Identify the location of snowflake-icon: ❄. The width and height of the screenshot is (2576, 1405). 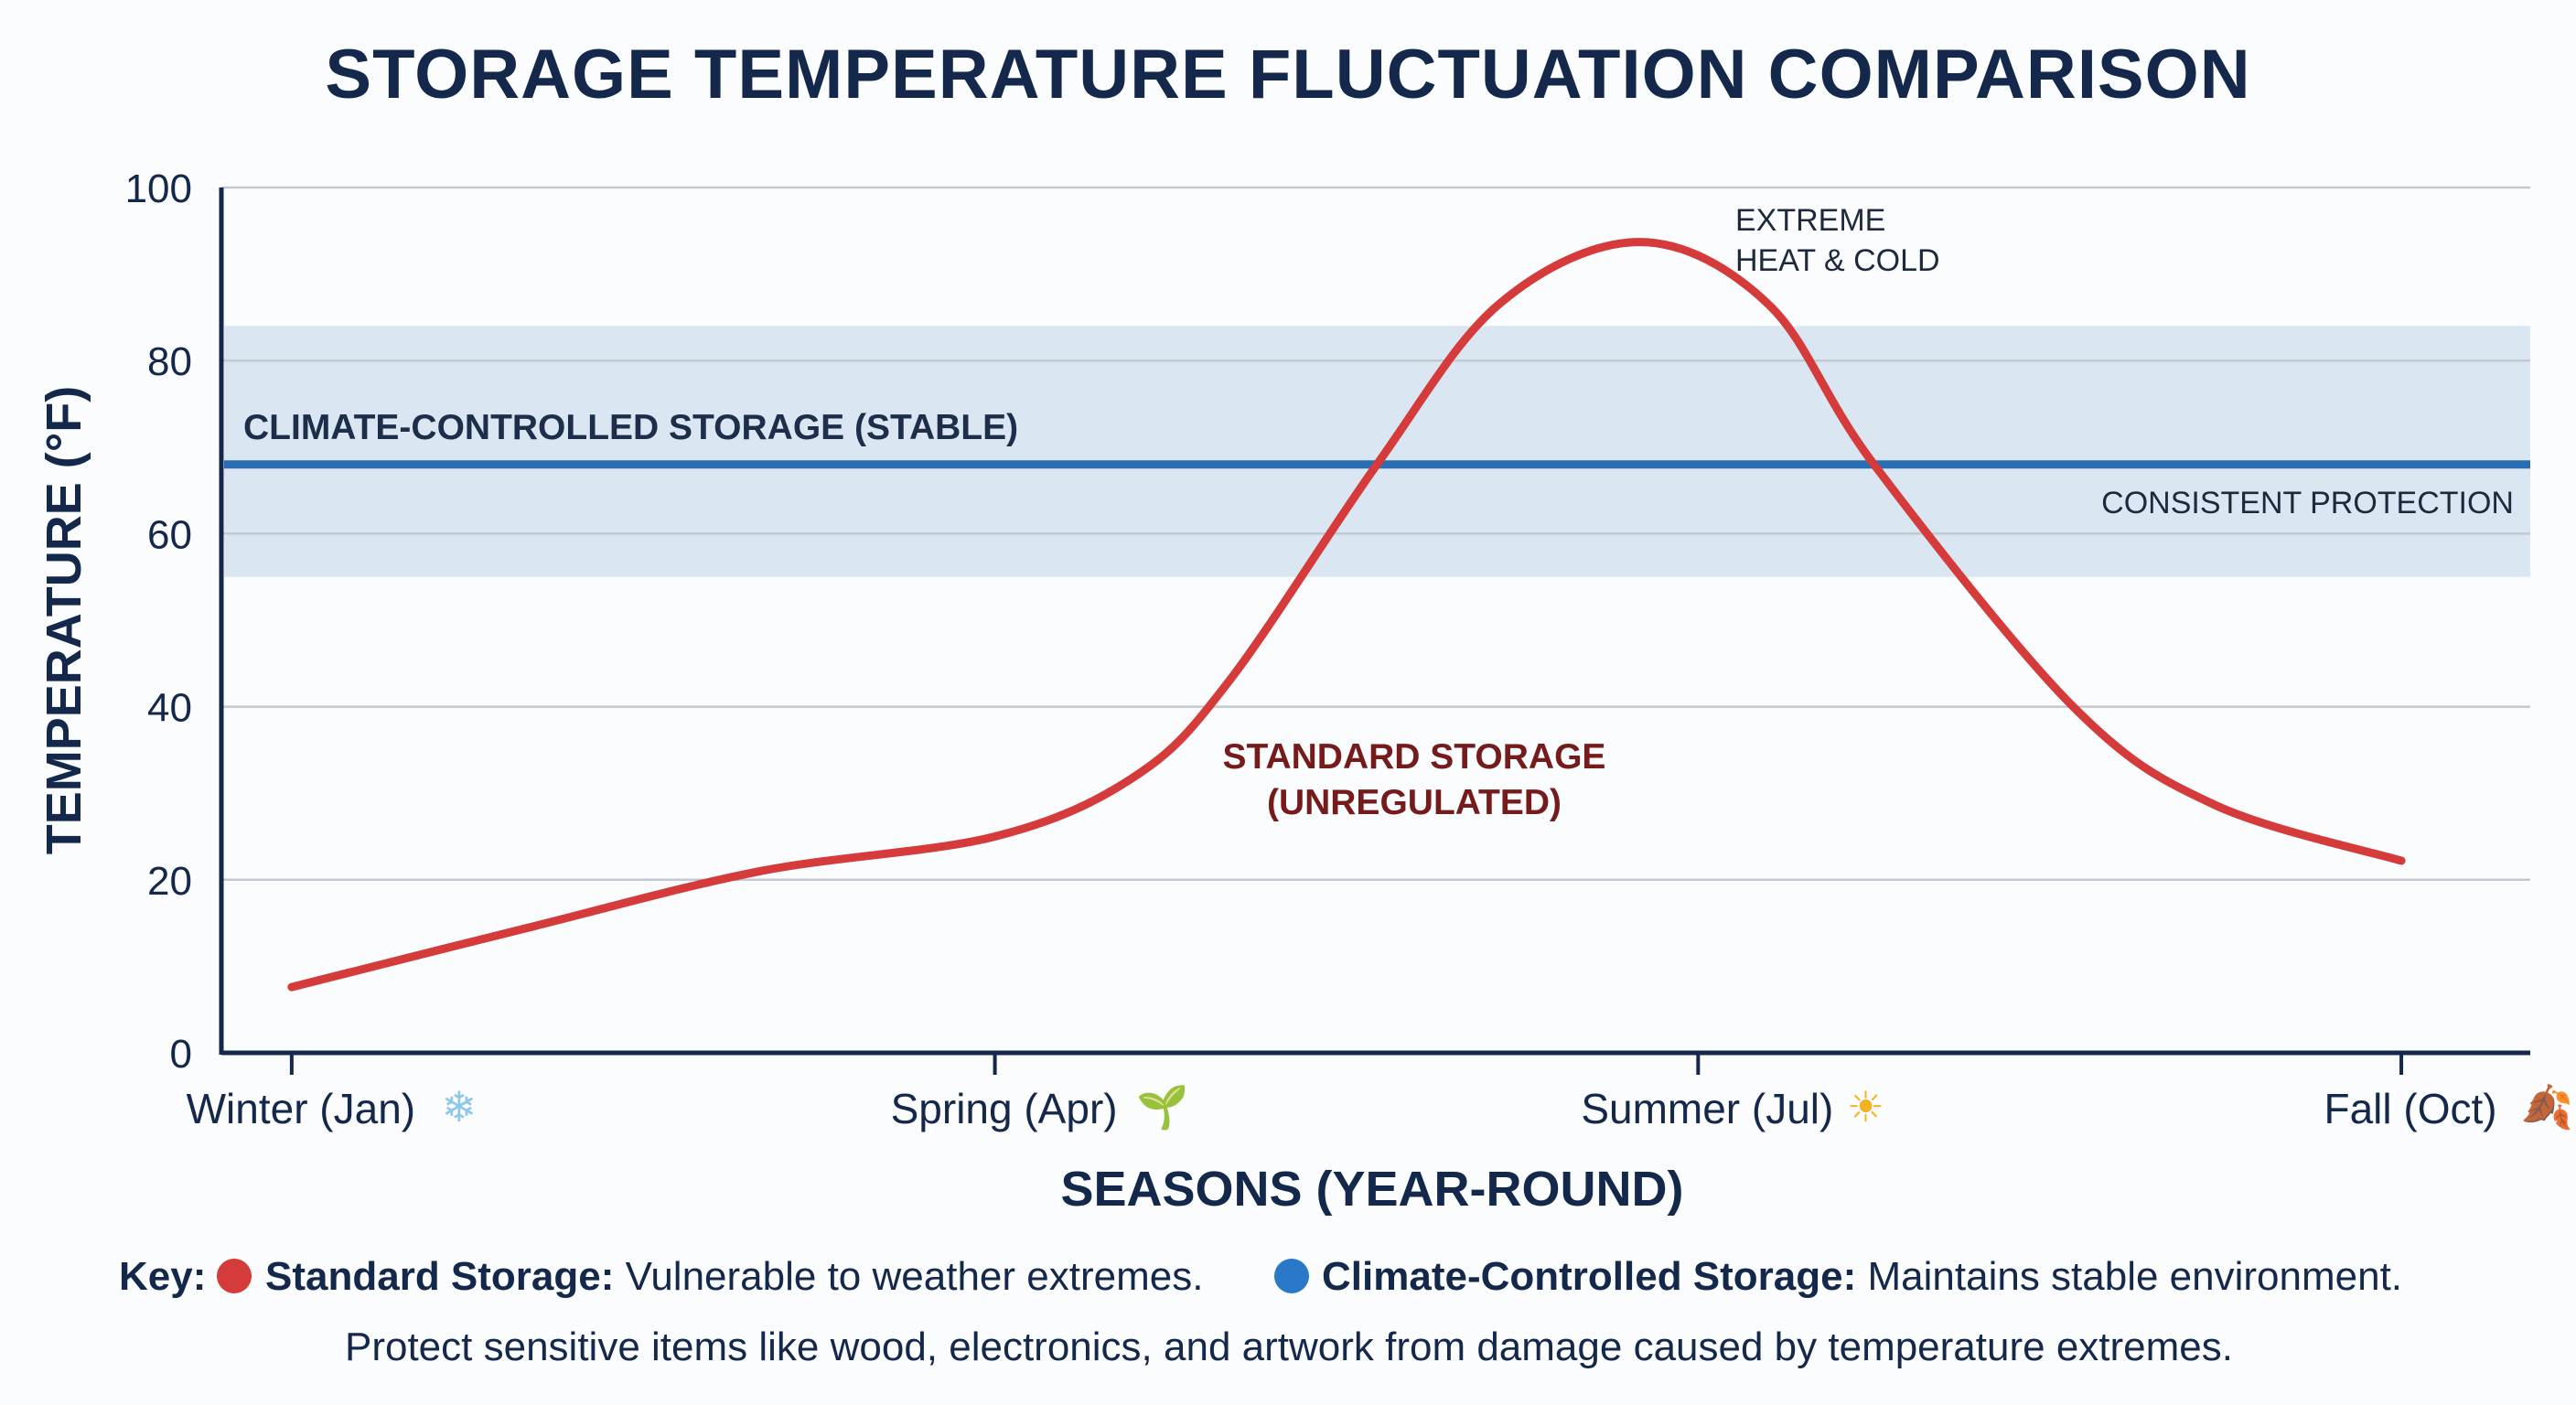
(460, 1107).